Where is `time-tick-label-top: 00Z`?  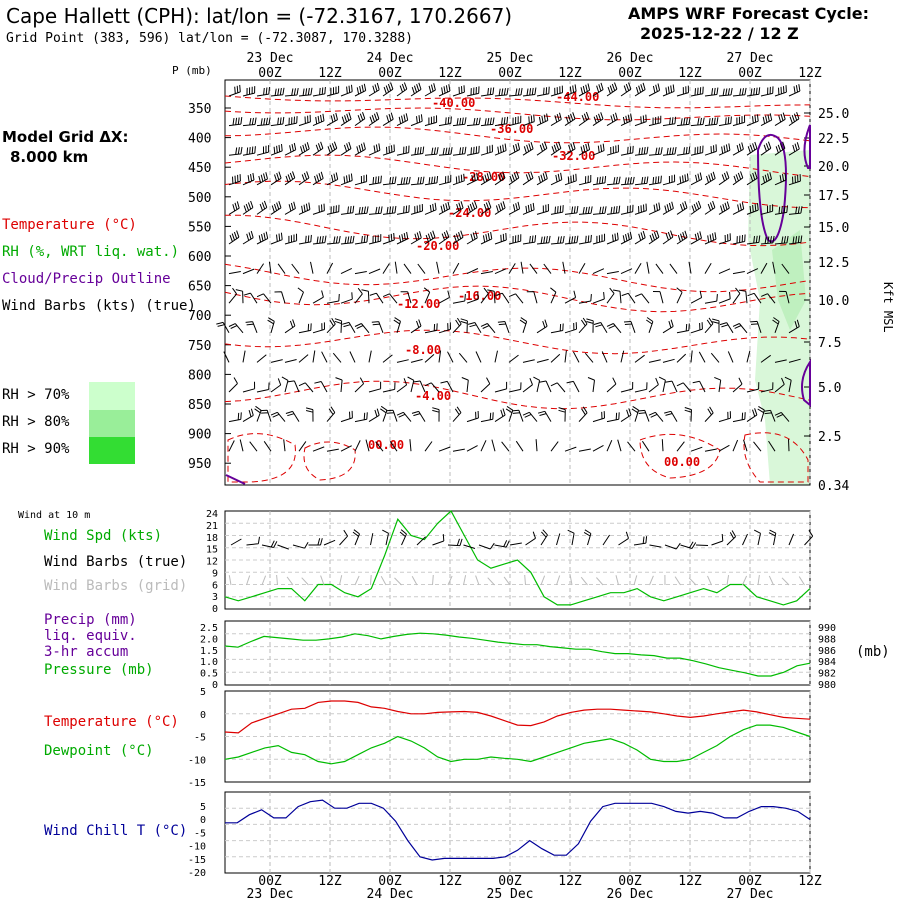 time-tick-label-top: 00Z is located at coordinates (750, 73).